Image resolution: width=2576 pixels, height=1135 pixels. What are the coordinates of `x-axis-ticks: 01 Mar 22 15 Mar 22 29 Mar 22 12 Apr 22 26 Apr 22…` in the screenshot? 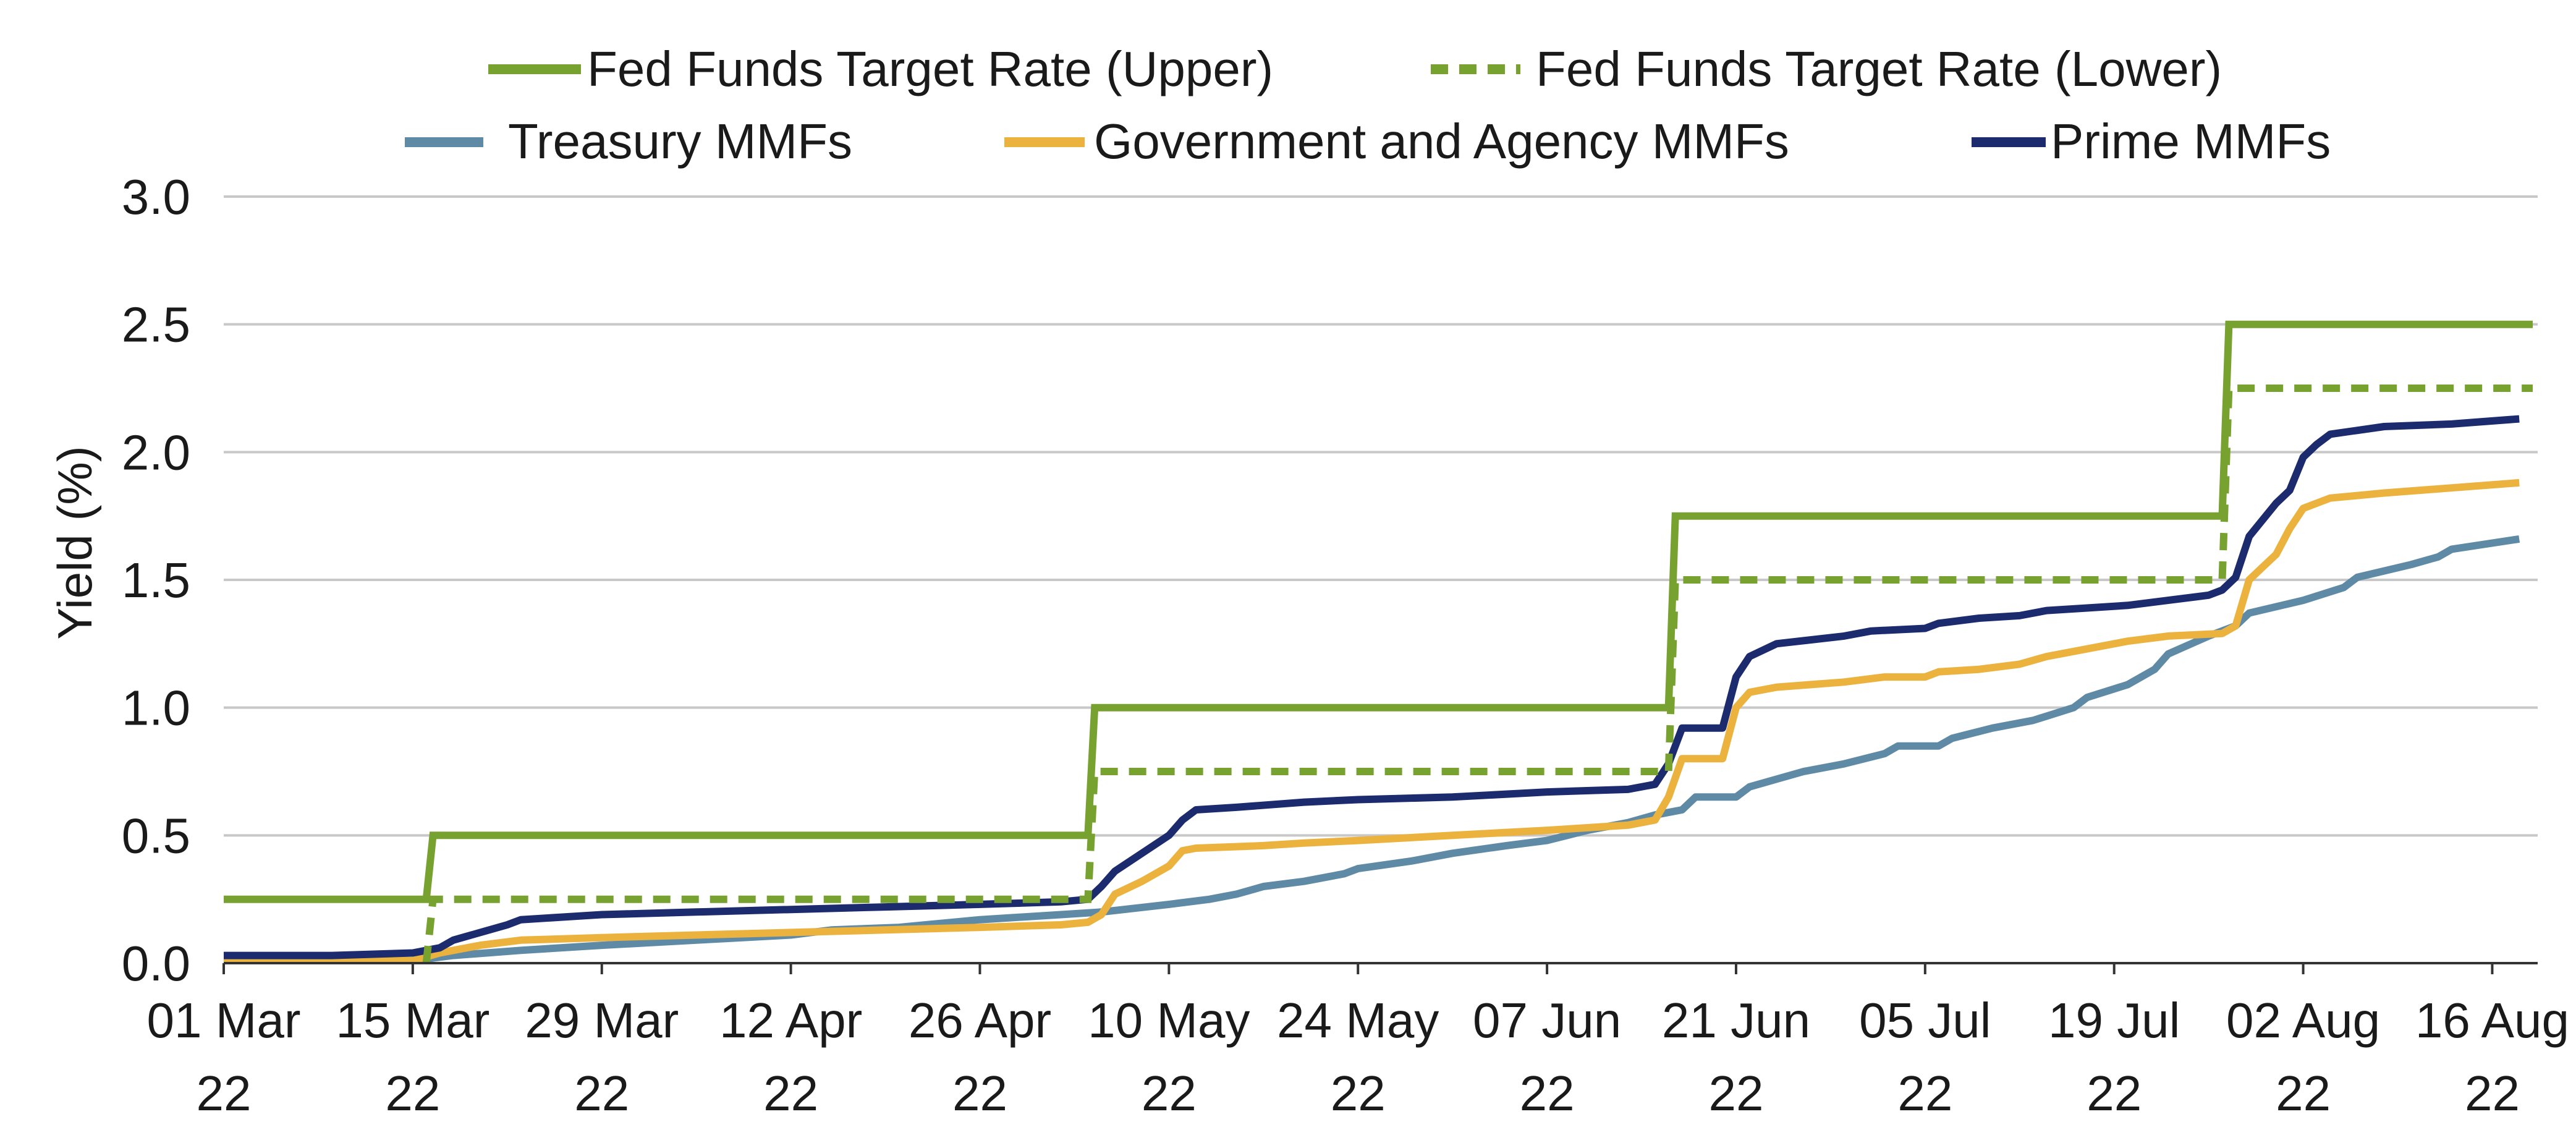 It's located at (1358, 1042).